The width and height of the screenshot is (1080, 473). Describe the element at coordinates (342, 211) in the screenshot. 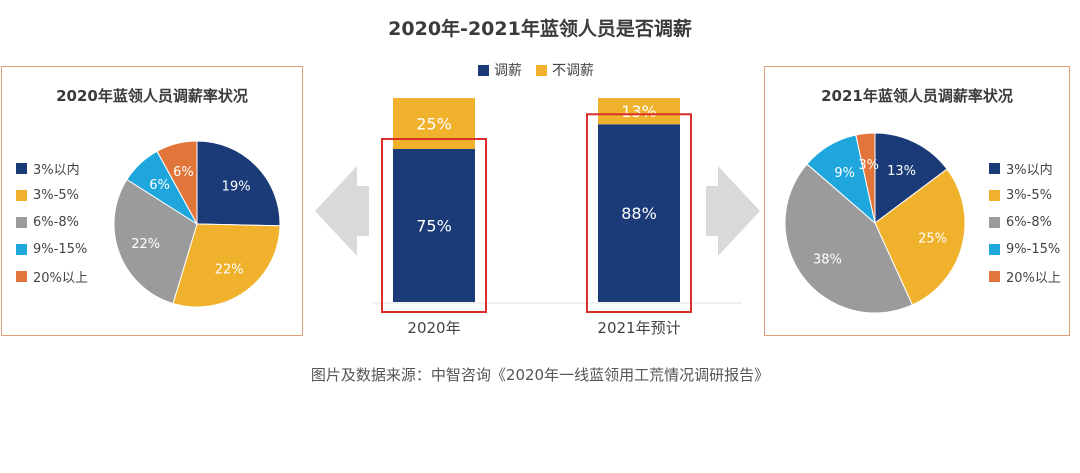

I see `left-arrow-icon` at that location.